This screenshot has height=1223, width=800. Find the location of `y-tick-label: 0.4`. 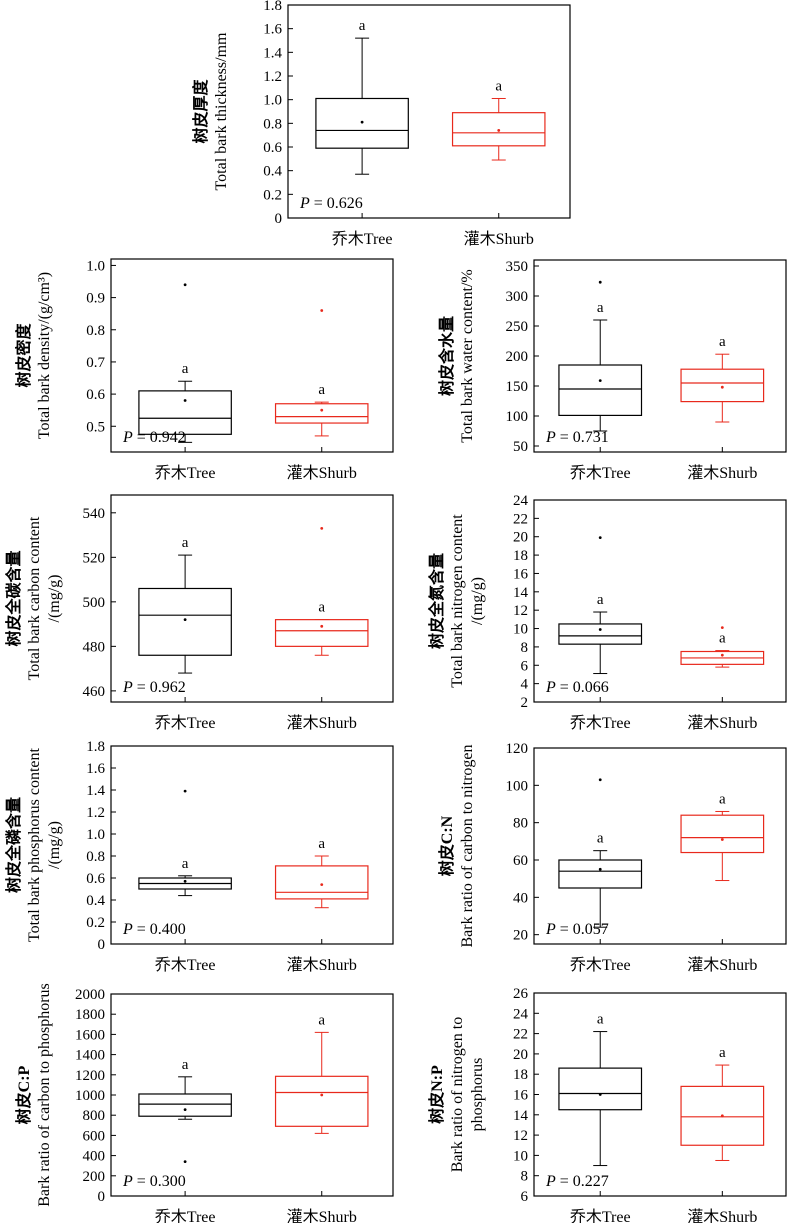

y-tick-label: 0.4 is located at coordinates (272, 172).